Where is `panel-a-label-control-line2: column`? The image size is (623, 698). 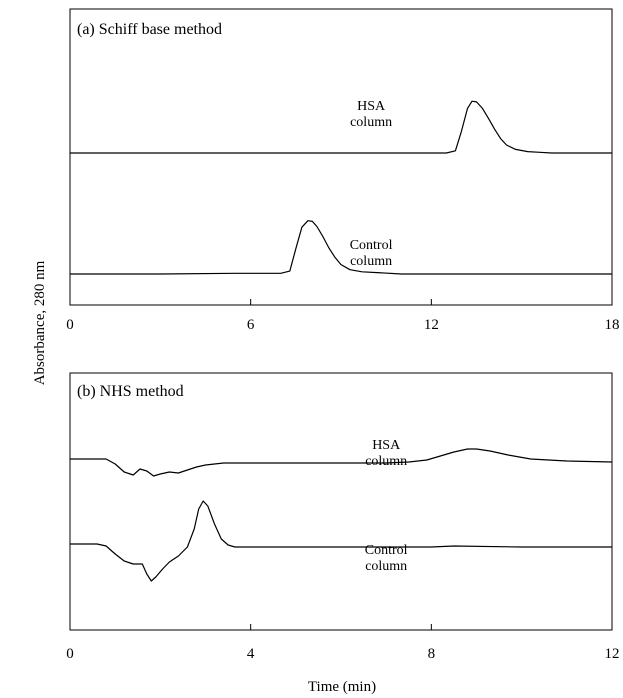 panel-a-label-control-line2: column is located at coordinates (371, 261).